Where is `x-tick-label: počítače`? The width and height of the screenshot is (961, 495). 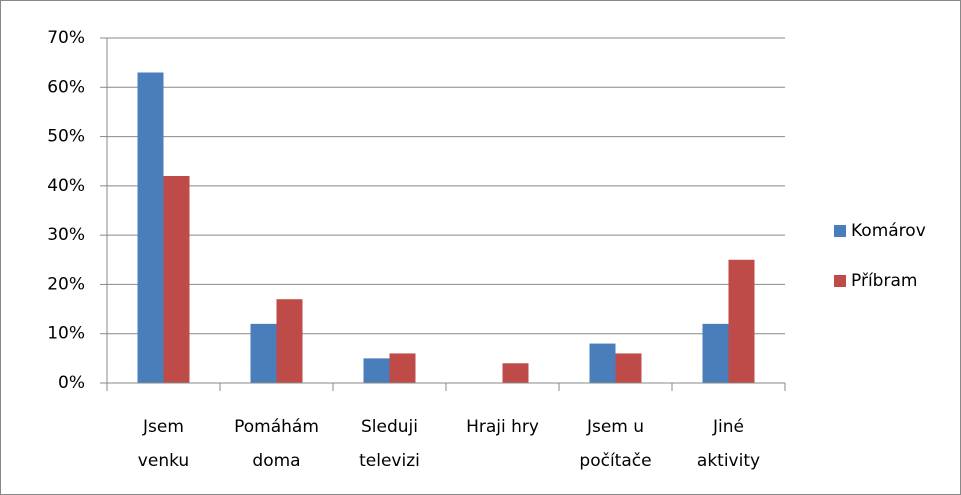
x-tick-label: počítače is located at coordinates (615, 461).